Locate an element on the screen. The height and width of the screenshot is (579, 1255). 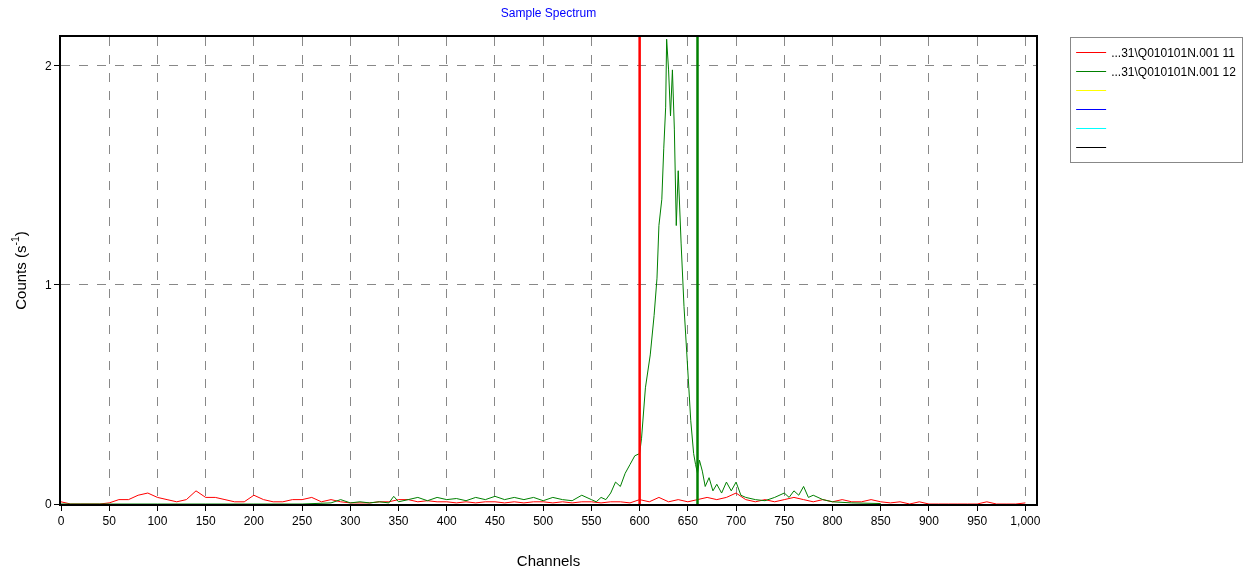
x-tick-label: 400 is located at coordinates (447, 521).